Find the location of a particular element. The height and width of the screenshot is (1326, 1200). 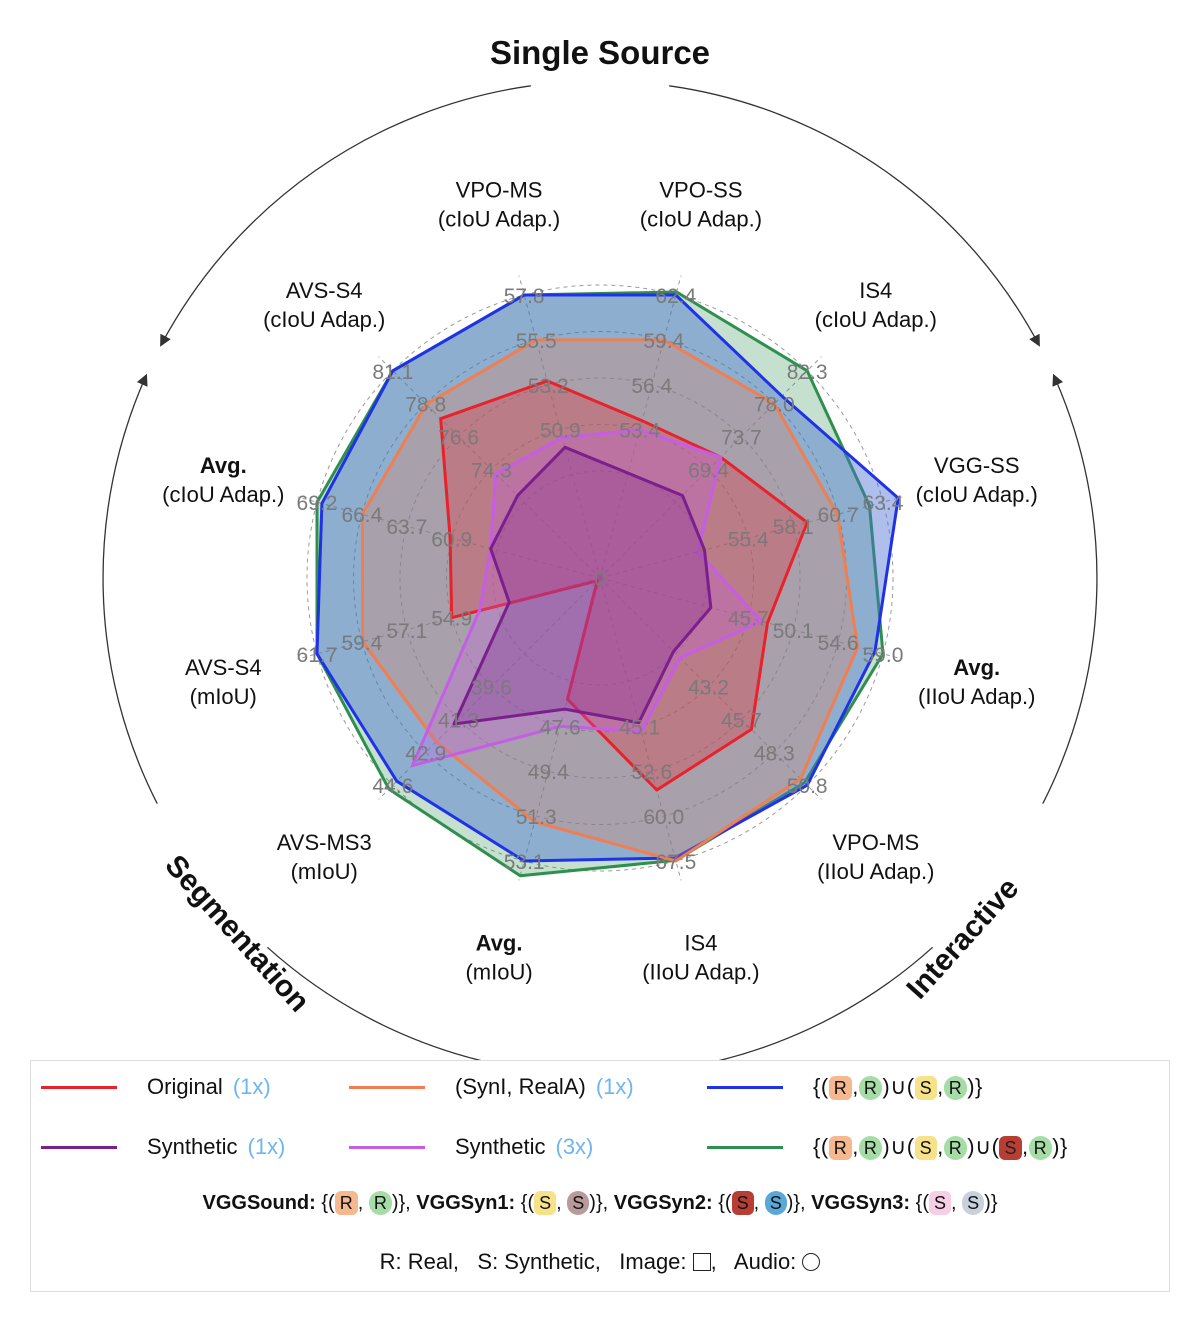

formula2-sep1: , is located at coordinates (855, 1146).